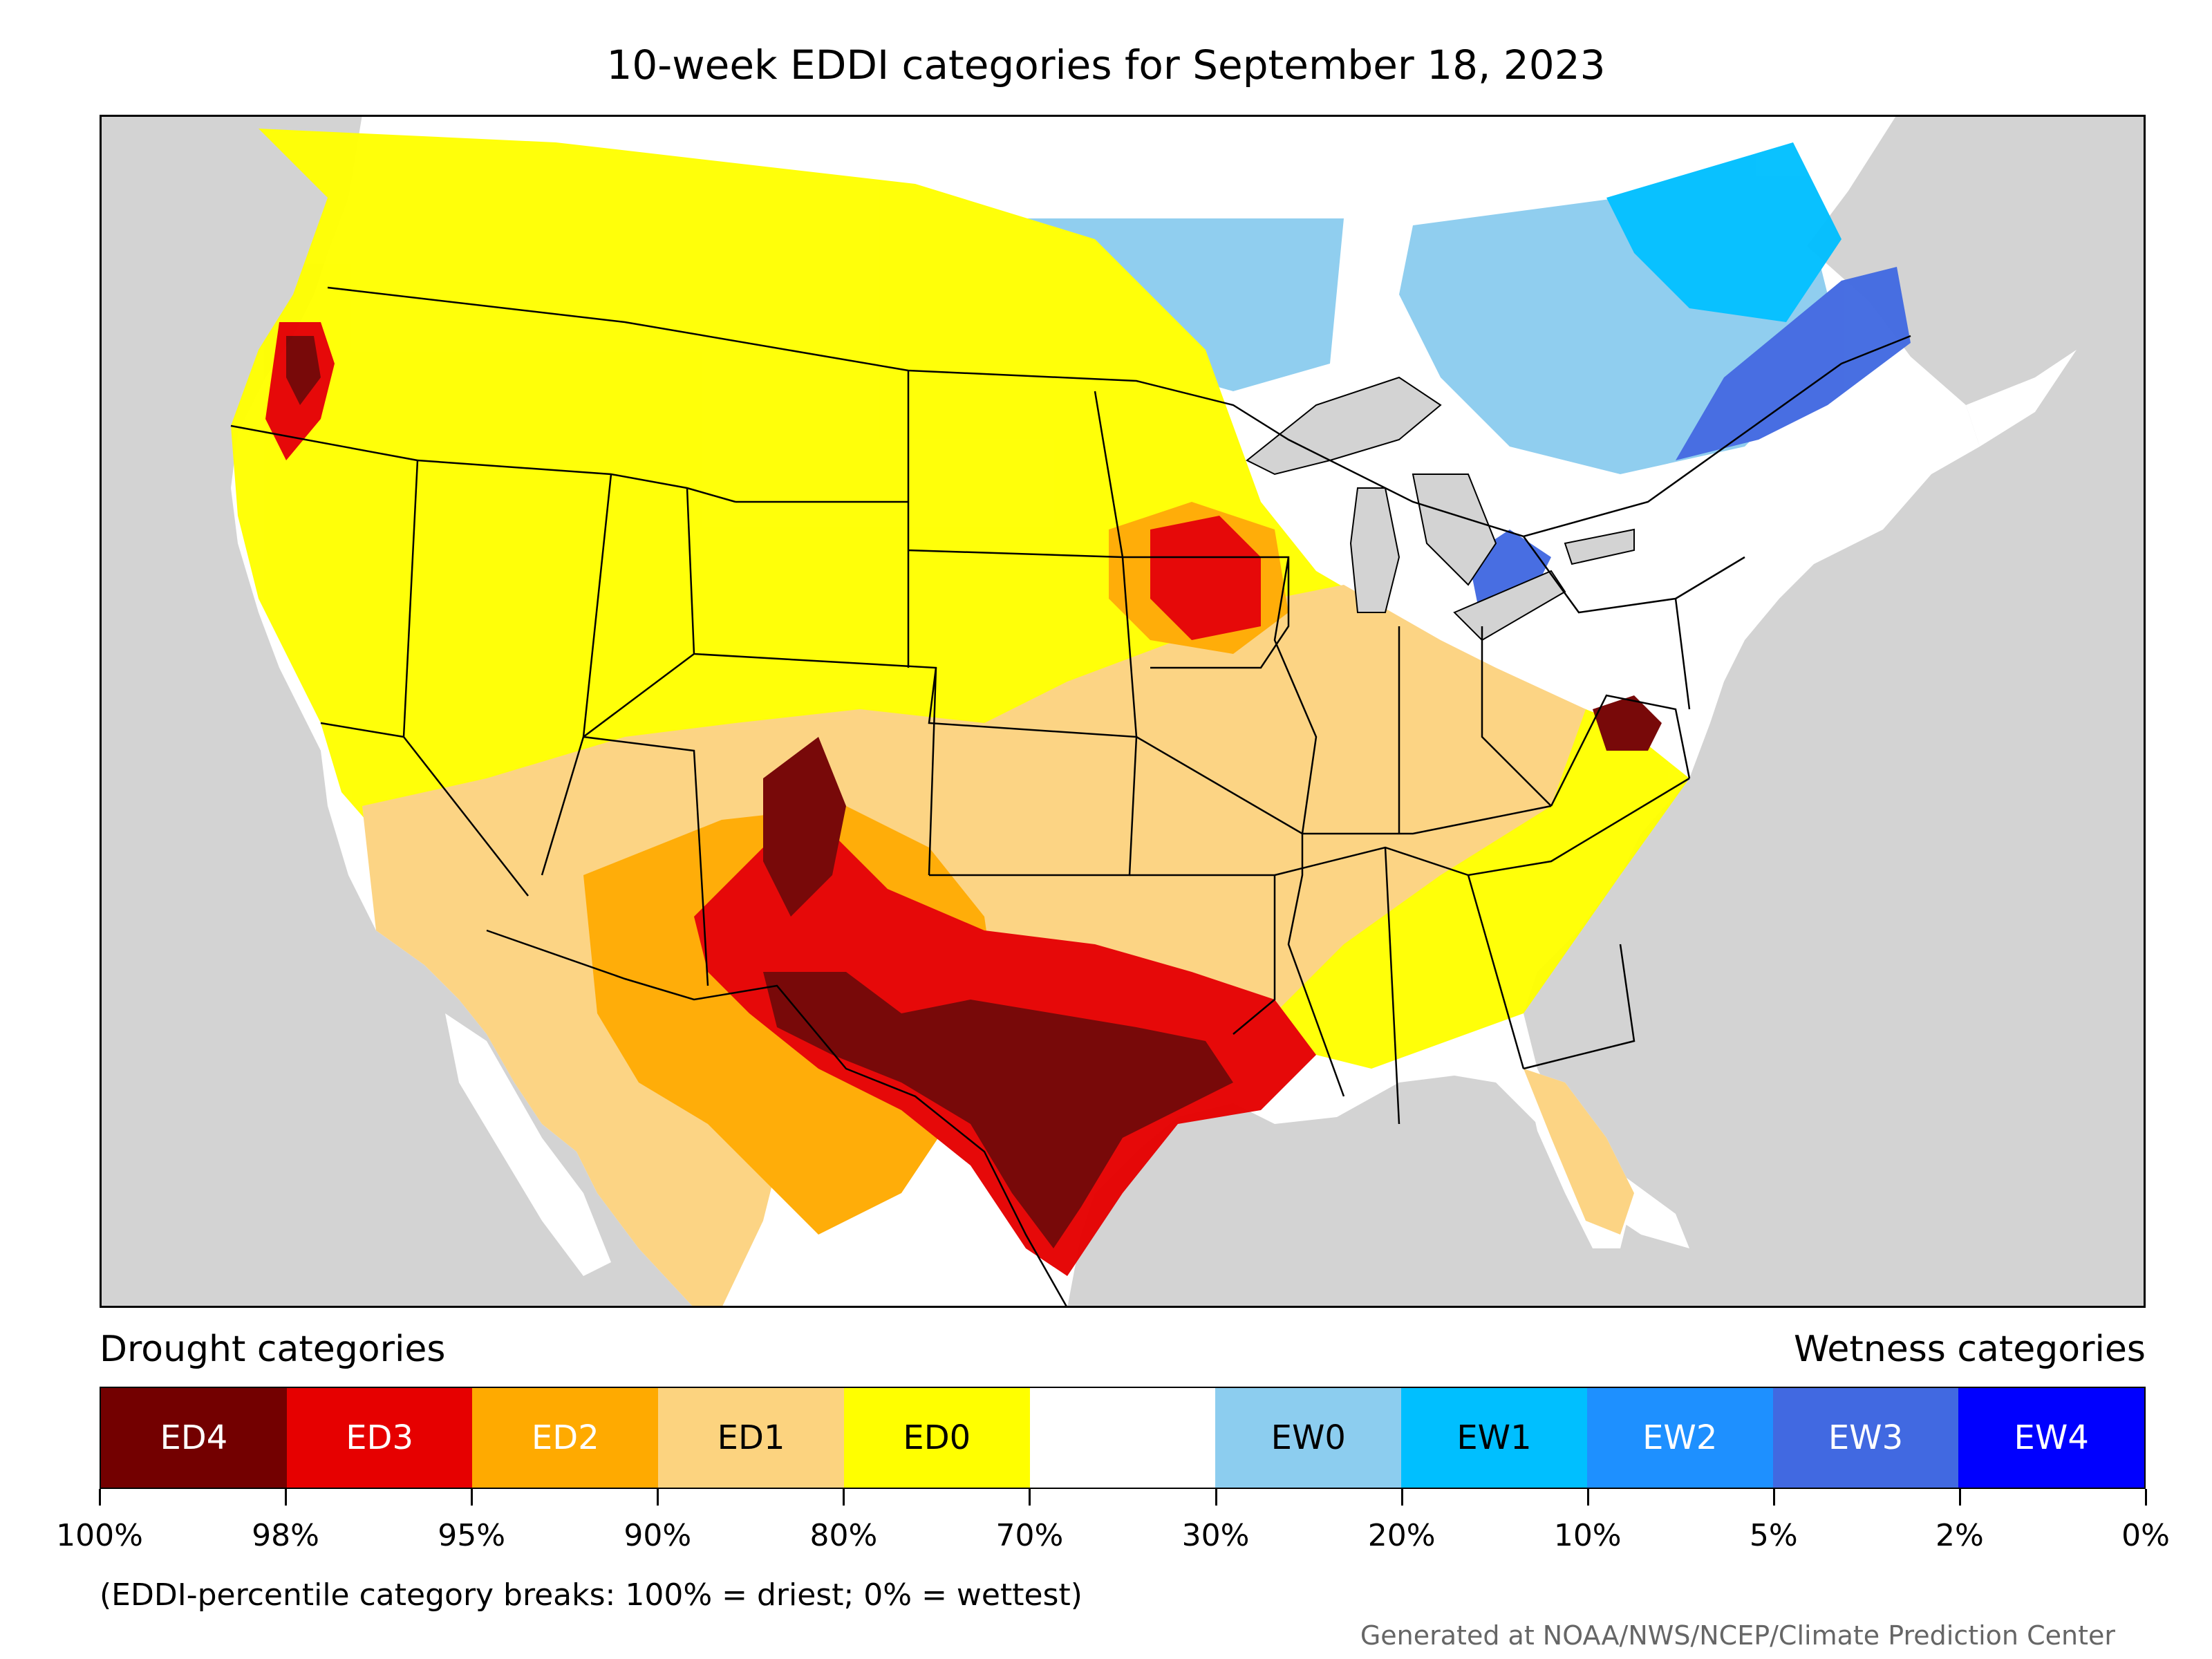  What do you see at coordinates (194, 1438) in the screenshot?
I see `legend-swatch-ed4: ED4` at bounding box center [194, 1438].